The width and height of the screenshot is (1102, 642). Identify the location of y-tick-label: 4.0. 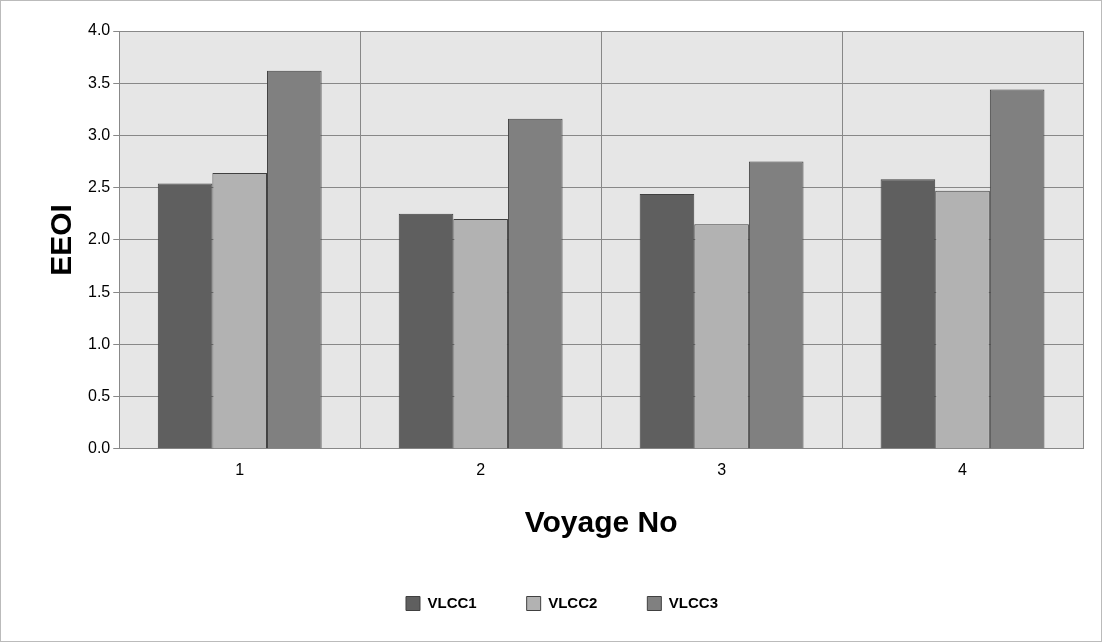
(99, 30).